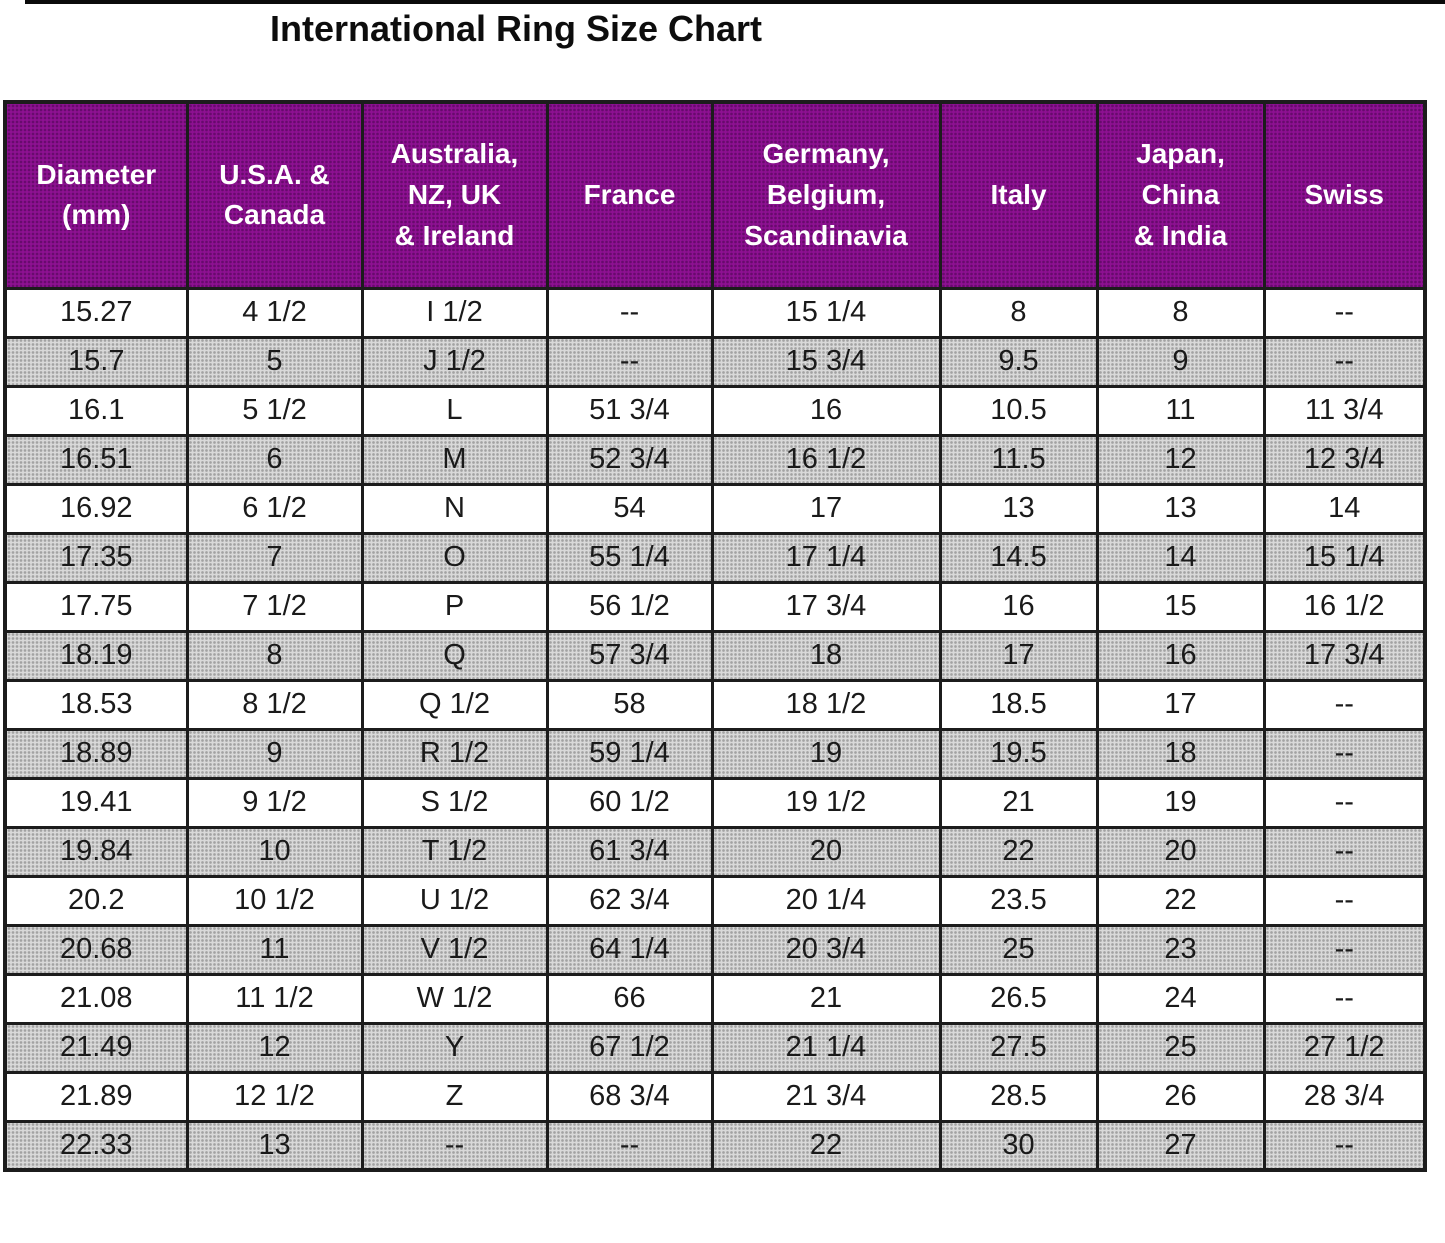  I want to click on table-cell: 17 3/4, so click(826, 606).